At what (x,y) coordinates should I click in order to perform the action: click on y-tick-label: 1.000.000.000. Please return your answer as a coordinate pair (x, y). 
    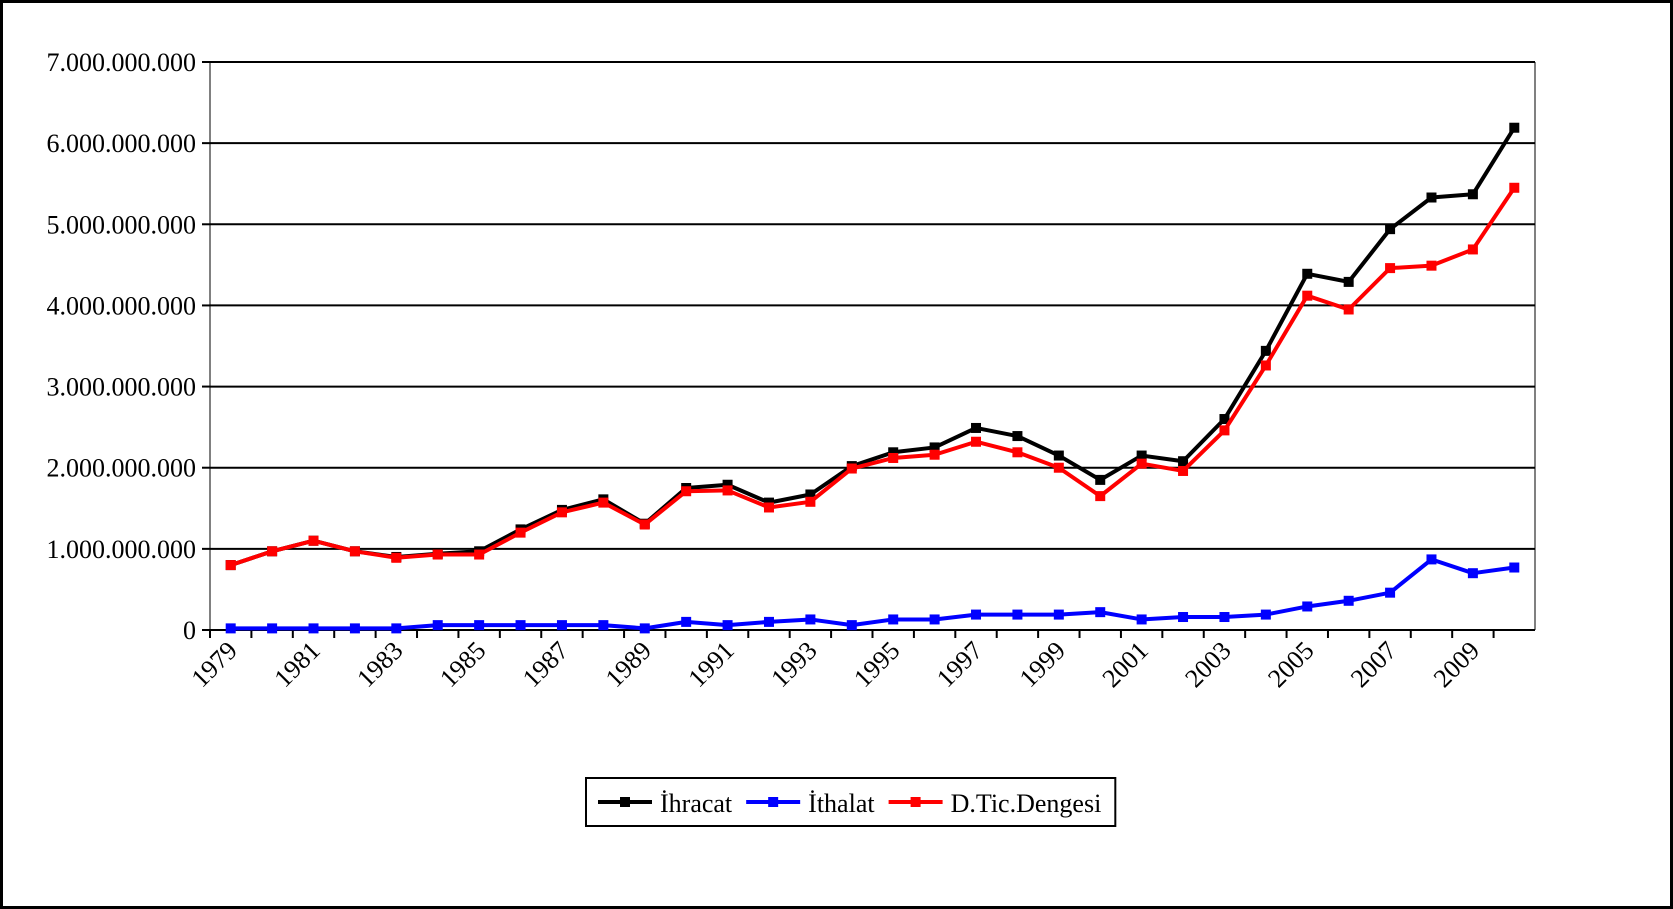
    Looking at the image, I should click on (122, 549).